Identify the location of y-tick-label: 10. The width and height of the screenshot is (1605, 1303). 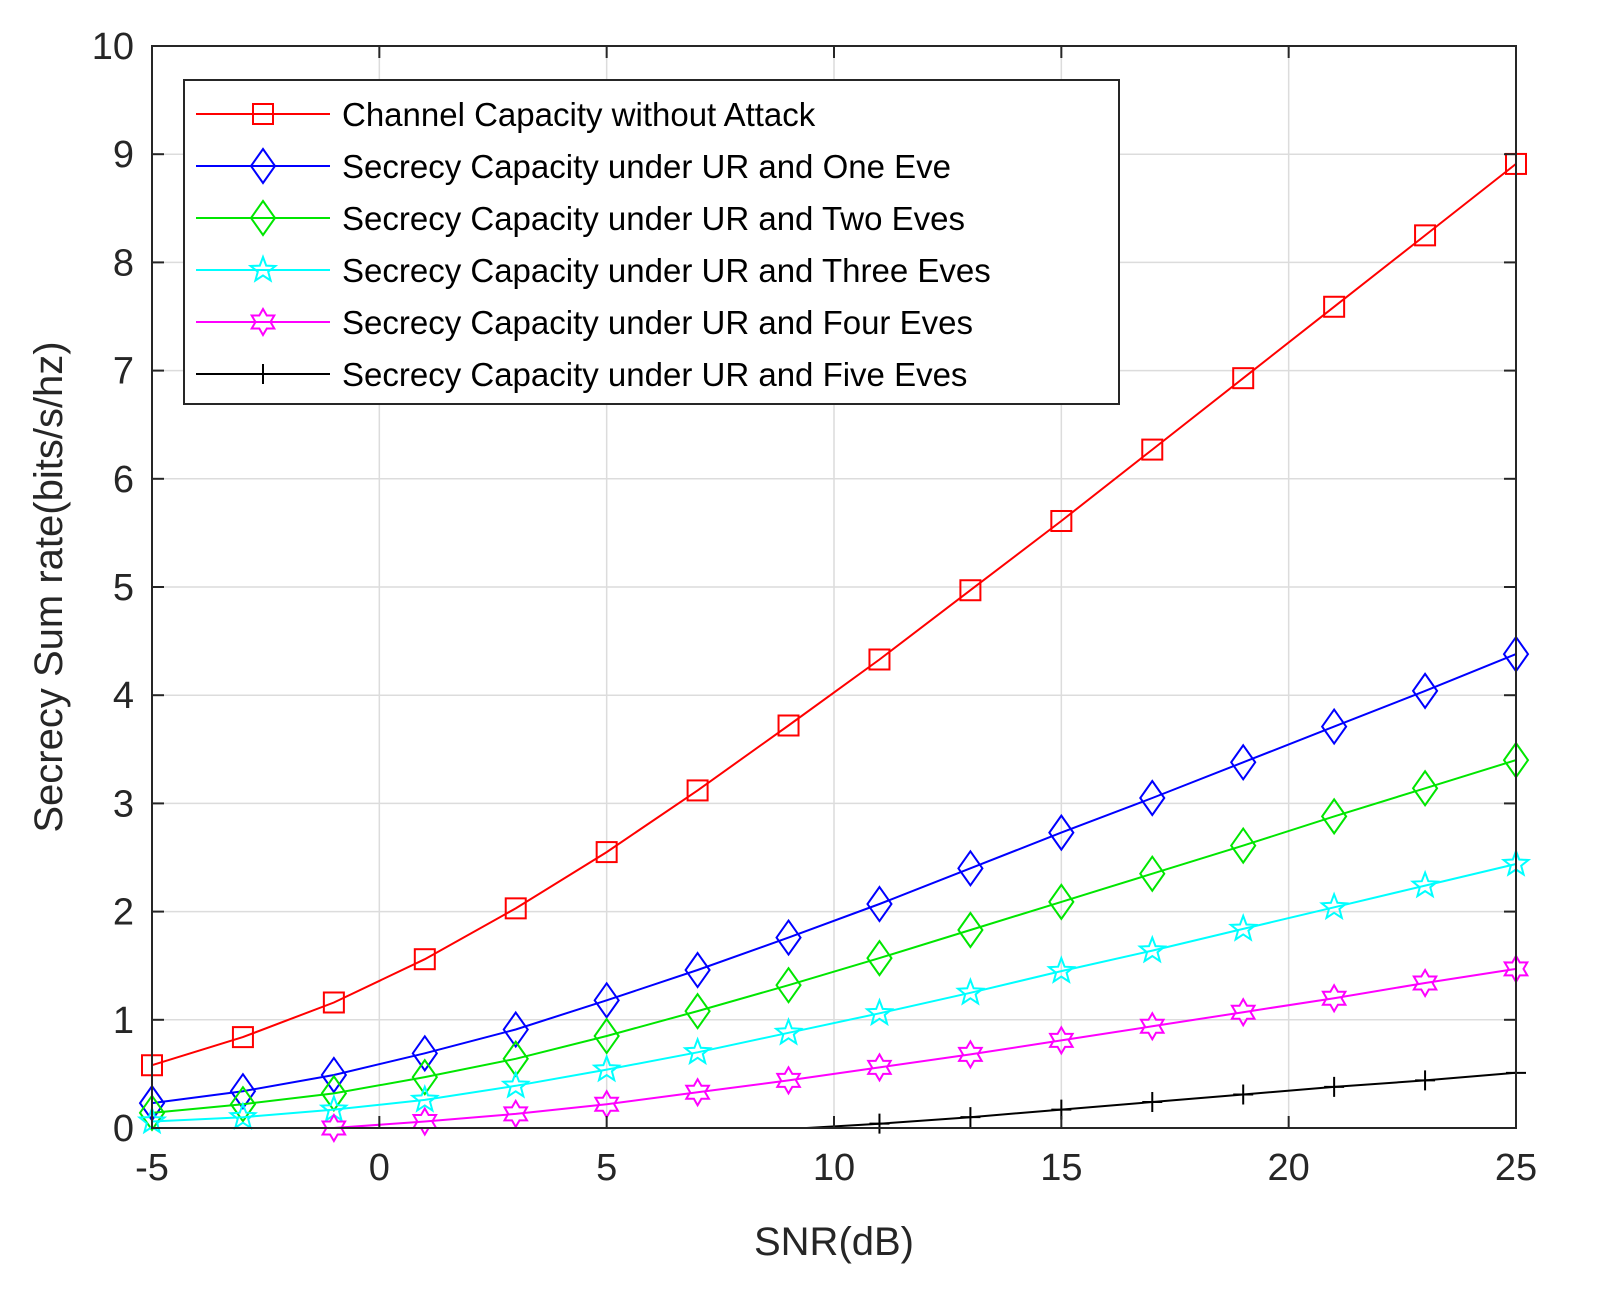
(113, 47).